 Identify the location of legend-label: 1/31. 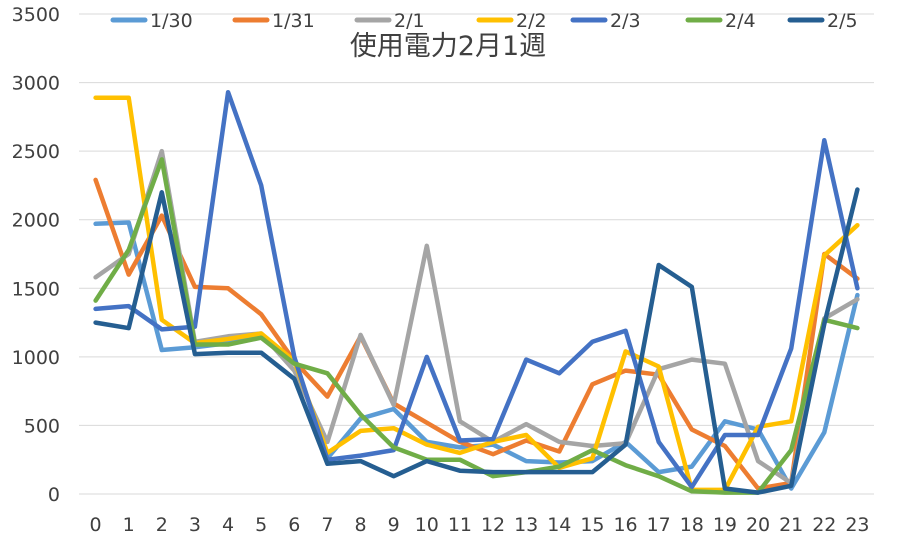
(293, 21).